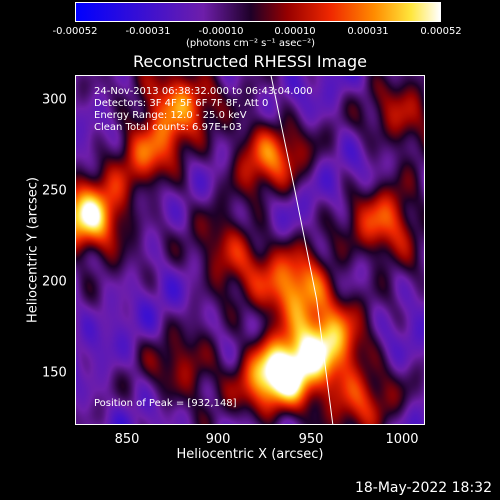 Image resolution: width=500 pixels, height=500 pixels. I want to click on annotation-detectors: Detectors: 3F 4F 5F 6F 7F 8F, Att 0, so click(181, 103).